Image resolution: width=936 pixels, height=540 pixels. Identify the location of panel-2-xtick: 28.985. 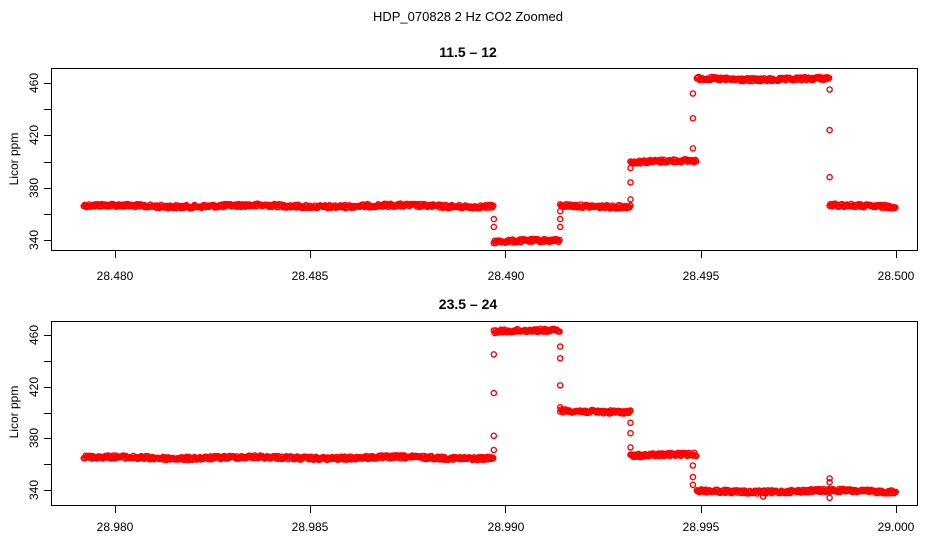
(310, 527).